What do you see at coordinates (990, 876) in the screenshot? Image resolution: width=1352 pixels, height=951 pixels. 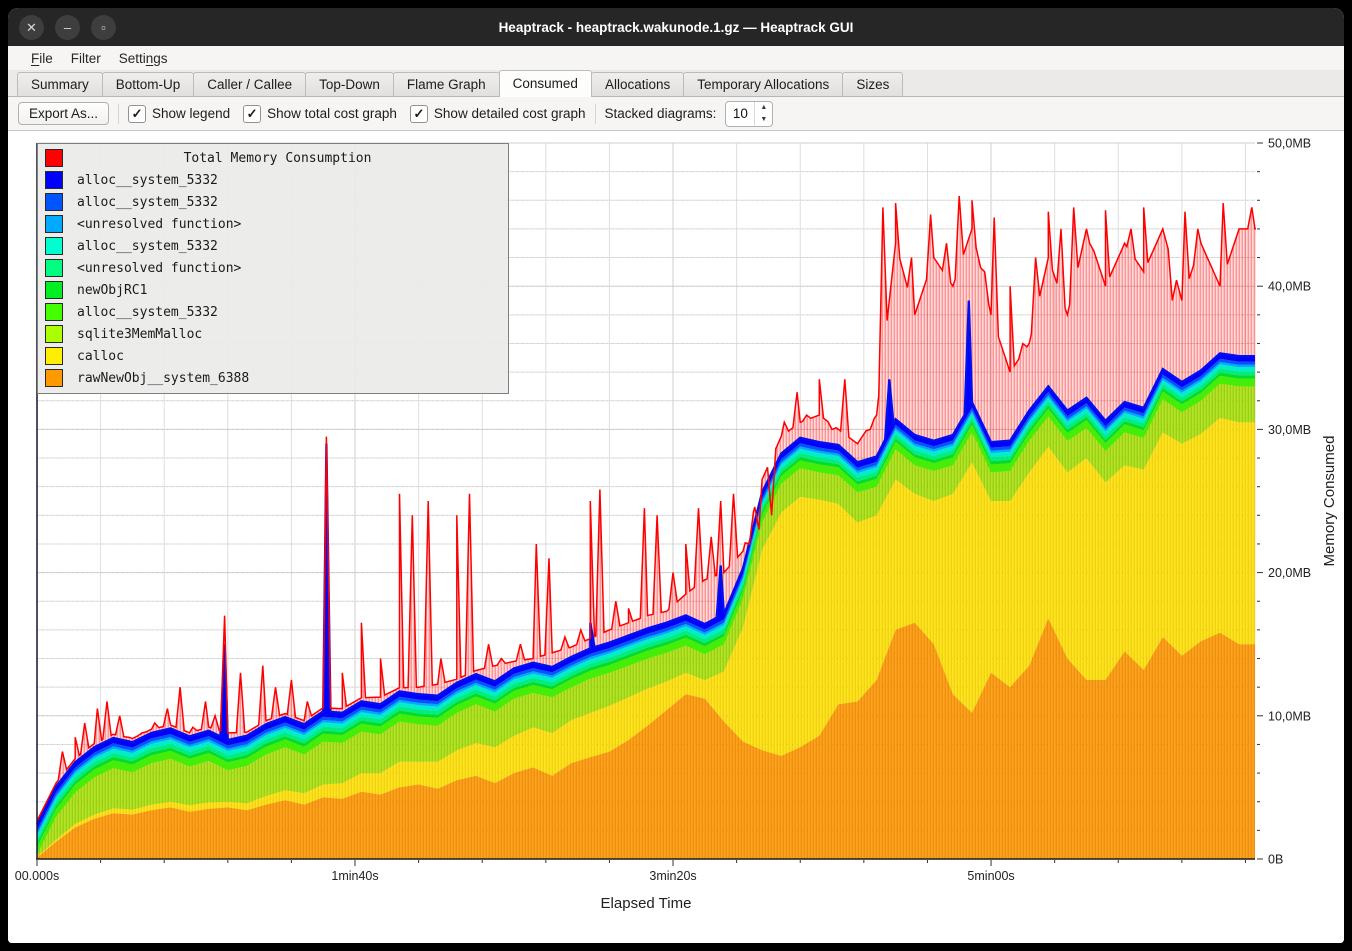 I see `x-tick-label: 5min00s` at bounding box center [990, 876].